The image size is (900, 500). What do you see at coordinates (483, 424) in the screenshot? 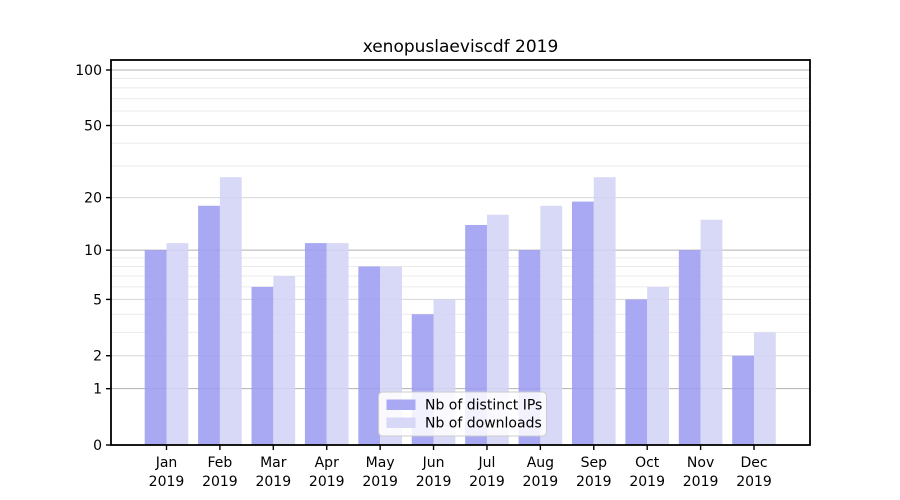
I see `legend-label-downloads: Nb of downloads` at bounding box center [483, 424].